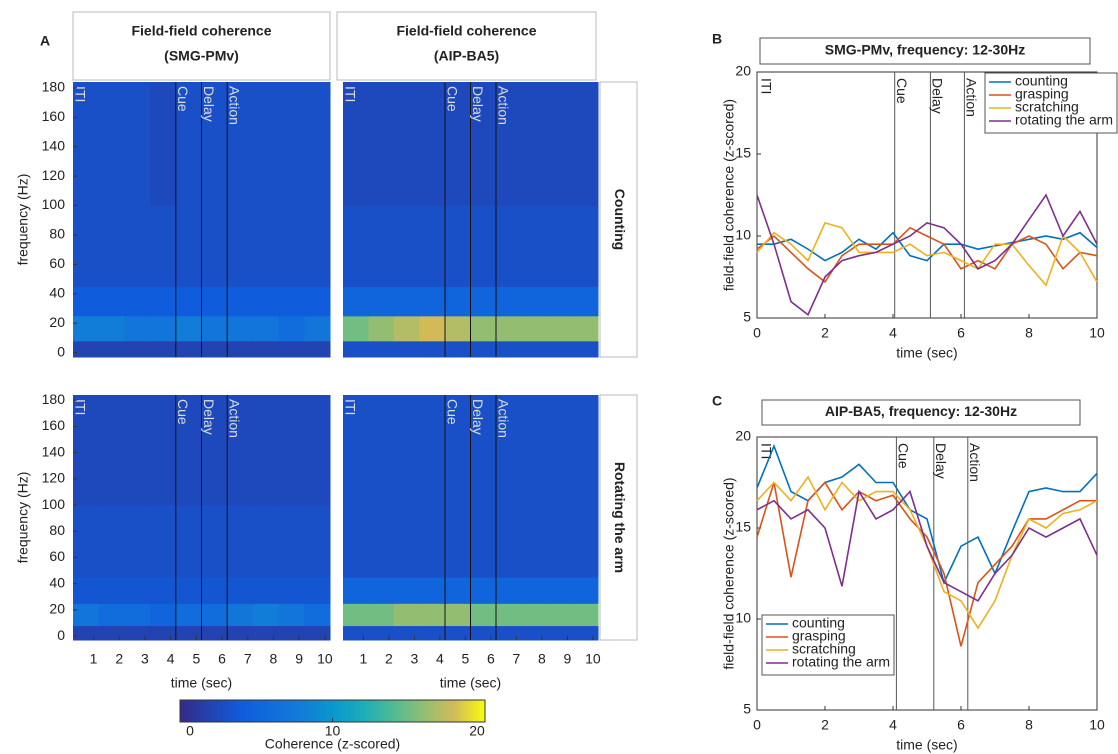  Describe the element at coordinates (729, 573) in the screenshot. I see `y-axis-label: field-field coherence (z-scored)` at that location.